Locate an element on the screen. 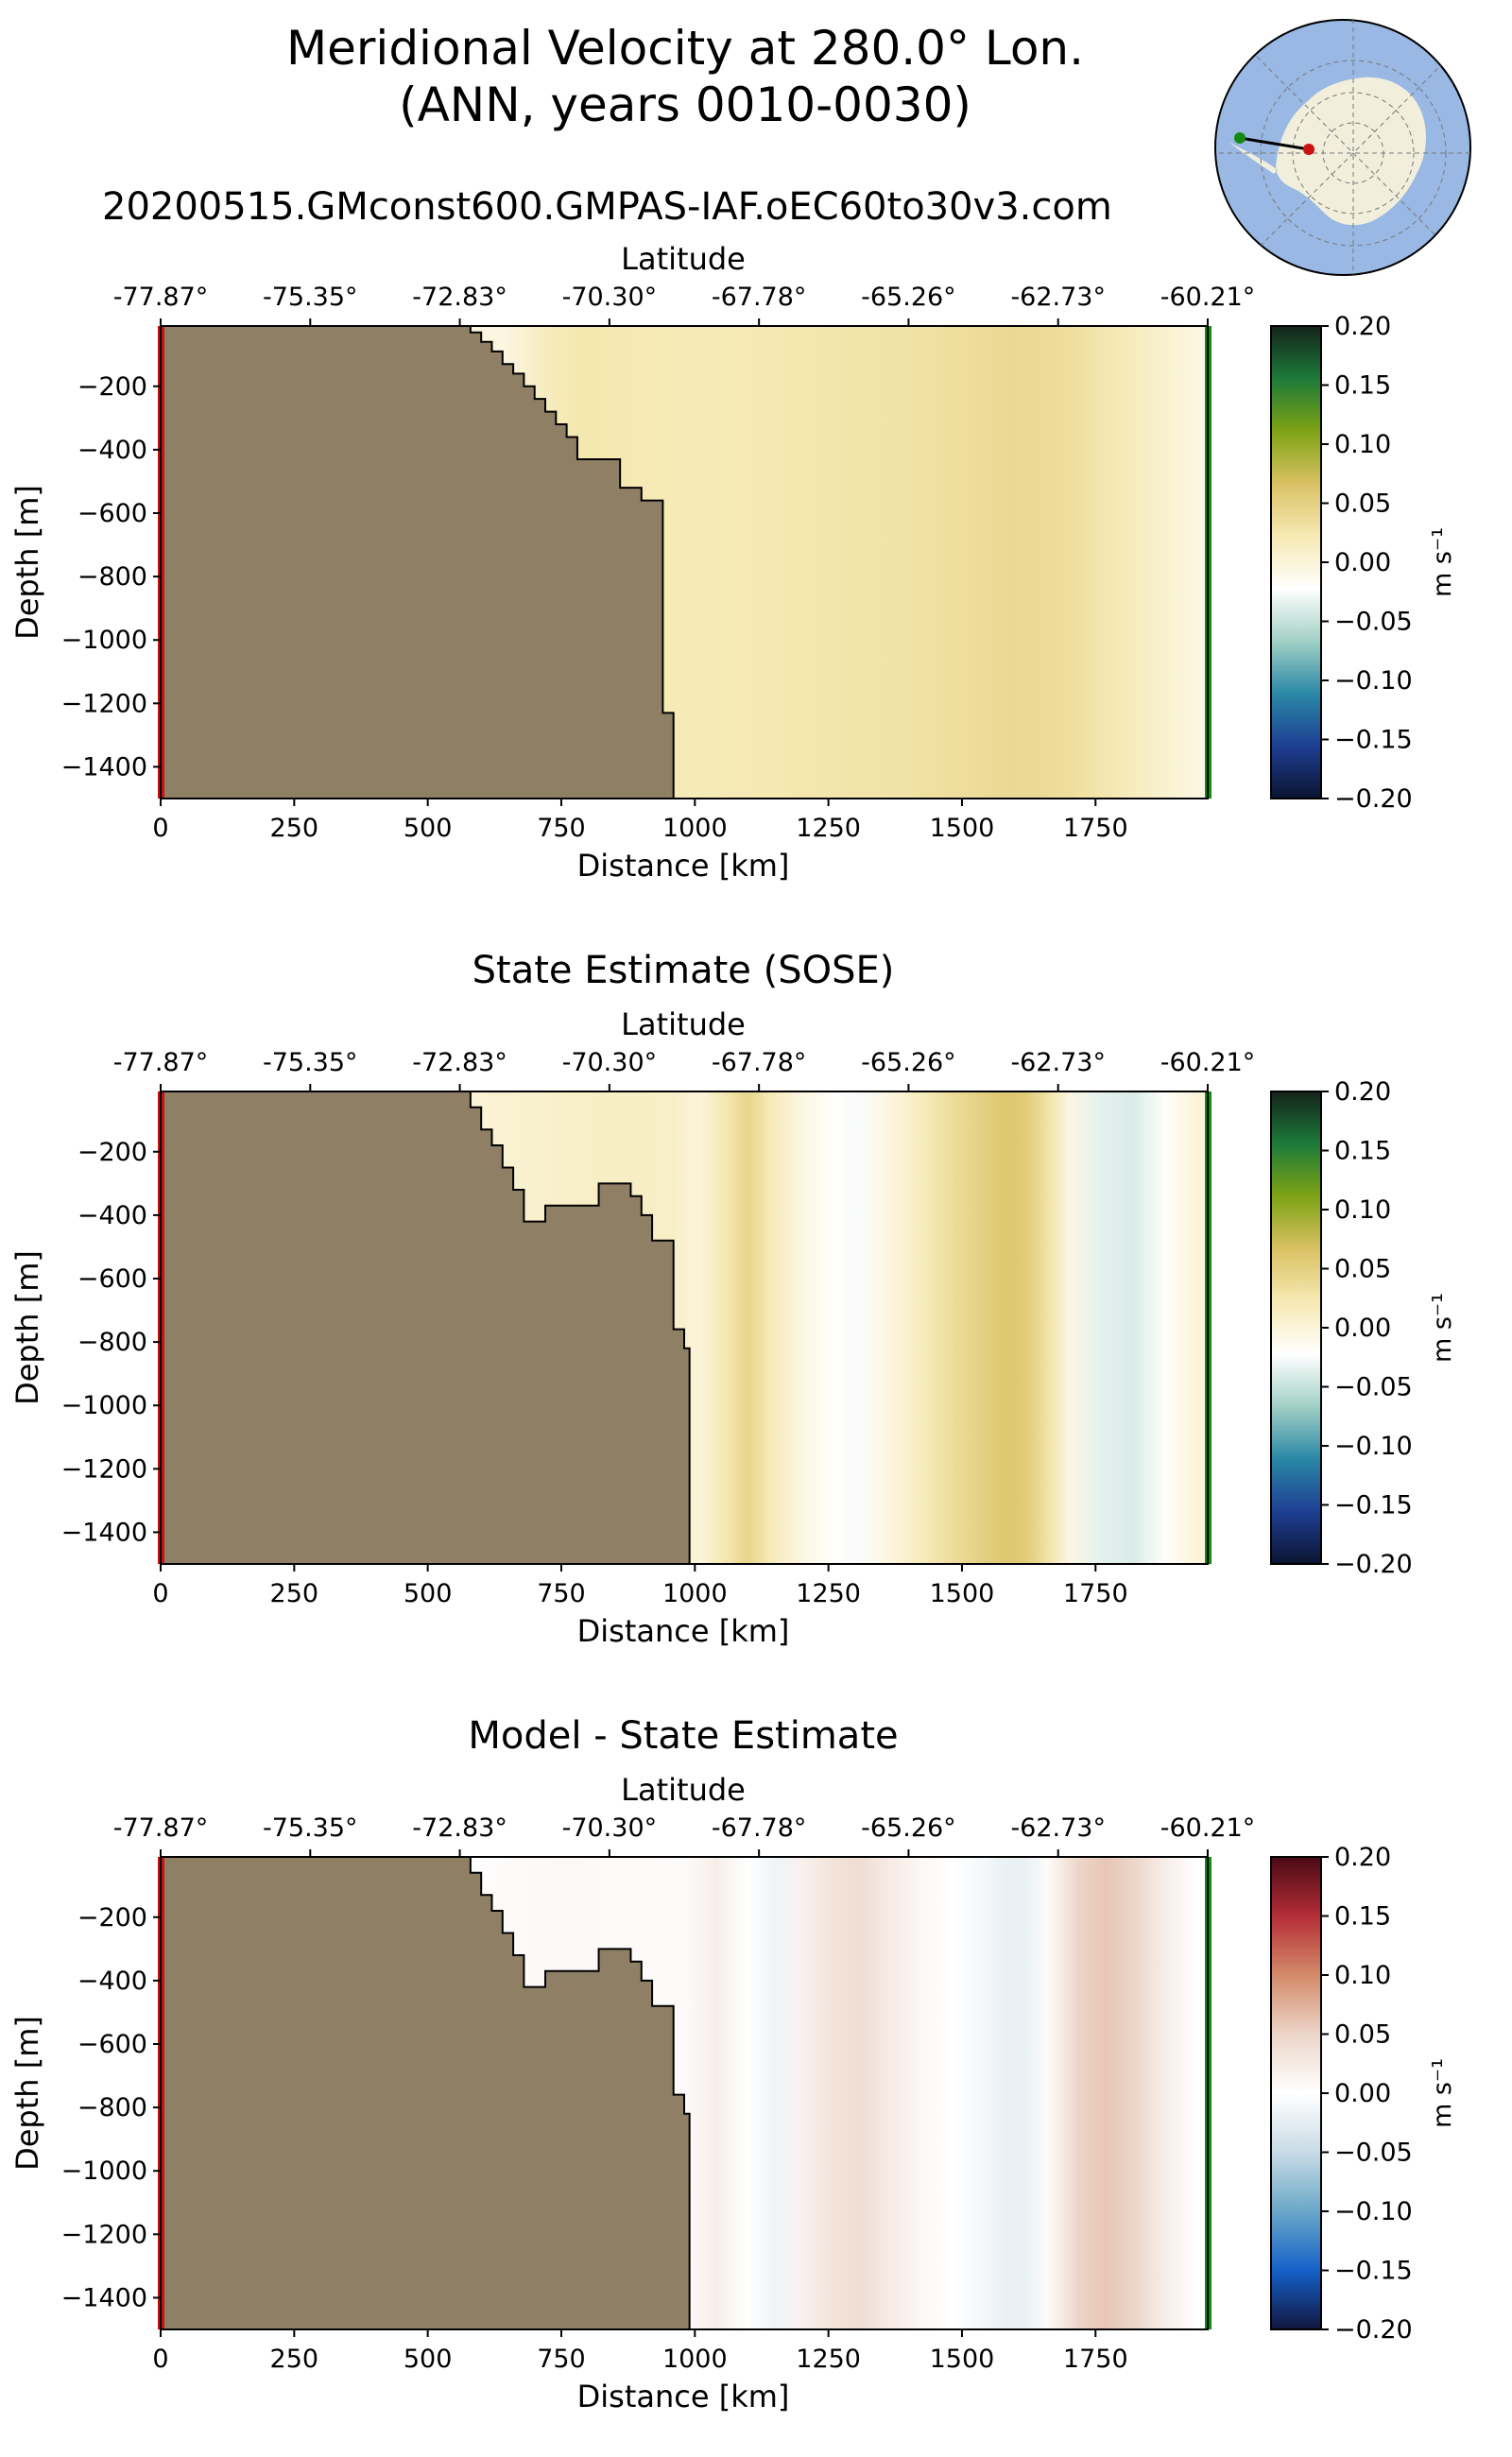  latitude-tick-label: -72.83° is located at coordinates (459, 297).